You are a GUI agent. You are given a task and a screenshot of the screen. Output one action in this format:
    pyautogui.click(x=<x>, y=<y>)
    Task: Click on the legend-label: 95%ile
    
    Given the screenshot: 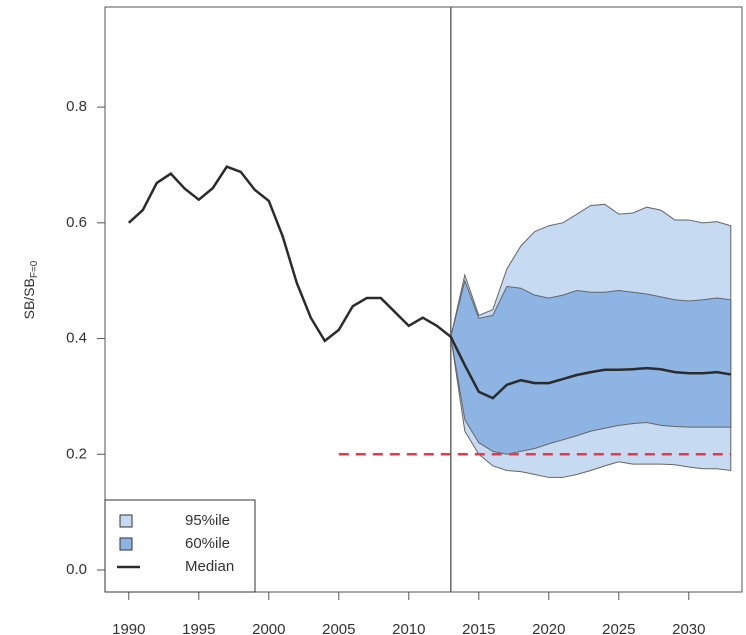 What is the action you would take?
    pyautogui.click(x=207, y=520)
    